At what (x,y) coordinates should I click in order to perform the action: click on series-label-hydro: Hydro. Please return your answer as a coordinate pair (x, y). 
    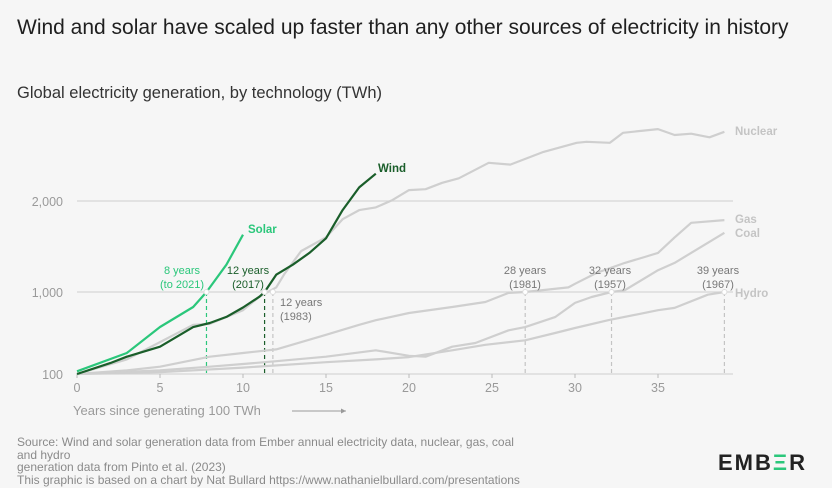
    Looking at the image, I should click on (751, 294).